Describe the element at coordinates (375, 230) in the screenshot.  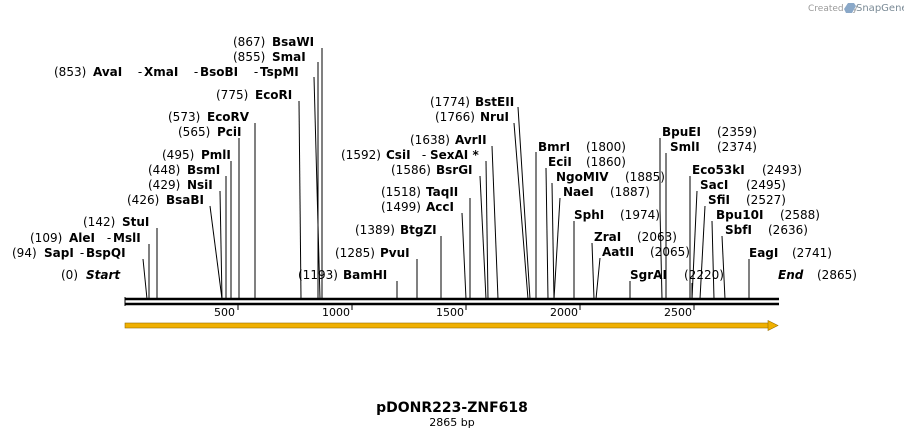
I see `site-position: (1389)` at that location.